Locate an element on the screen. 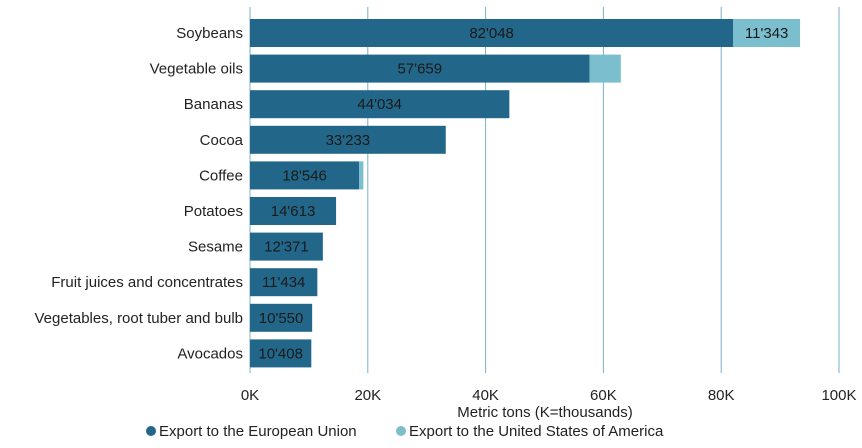  category-label: Avocados is located at coordinates (210, 353).